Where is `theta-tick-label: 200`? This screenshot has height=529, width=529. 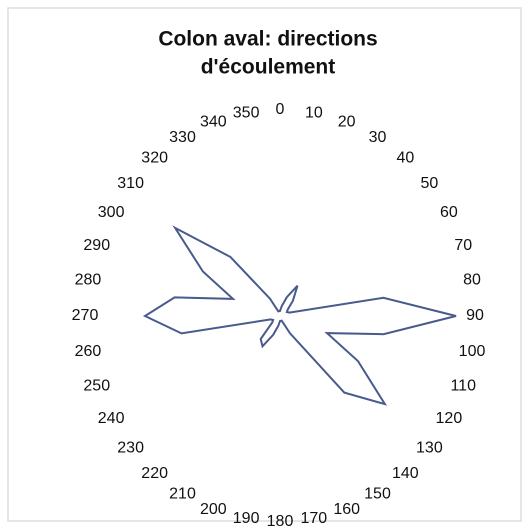
theta-tick-label: 200 is located at coordinates (213, 509).